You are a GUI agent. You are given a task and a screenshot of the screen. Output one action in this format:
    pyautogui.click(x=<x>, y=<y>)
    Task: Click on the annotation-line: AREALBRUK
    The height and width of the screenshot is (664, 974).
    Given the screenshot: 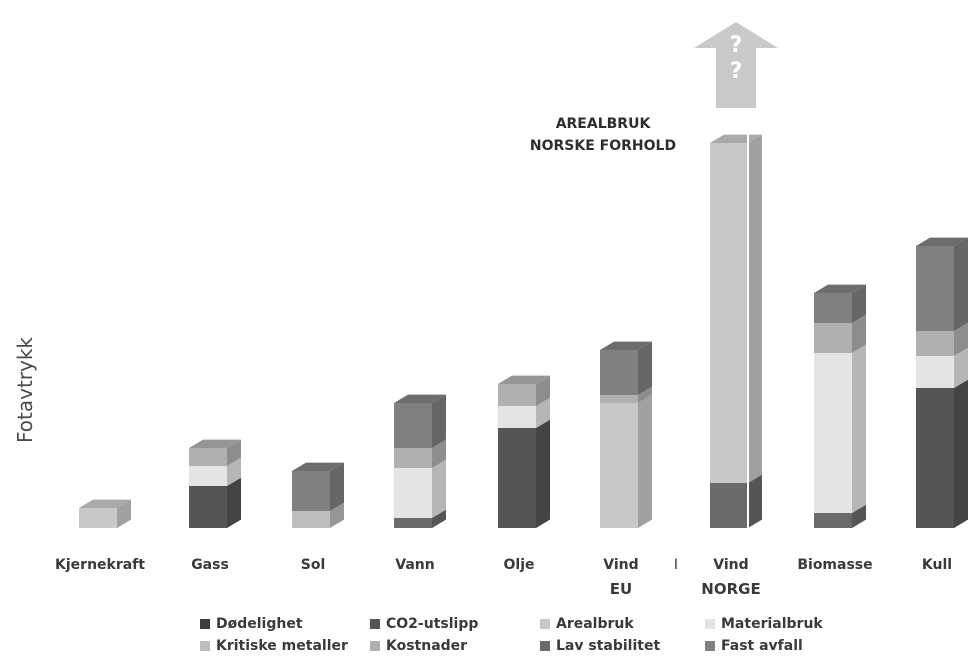 What is the action you would take?
    pyautogui.click(x=604, y=124)
    